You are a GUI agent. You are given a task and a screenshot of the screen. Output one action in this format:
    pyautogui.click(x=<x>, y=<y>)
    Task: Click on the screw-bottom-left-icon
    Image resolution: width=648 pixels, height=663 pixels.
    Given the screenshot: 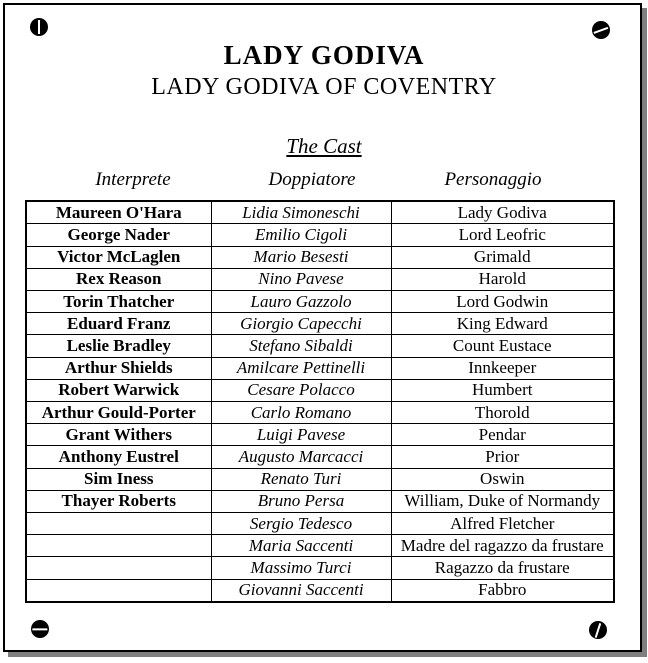 What is the action you would take?
    pyautogui.click(x=40, y=629)
    